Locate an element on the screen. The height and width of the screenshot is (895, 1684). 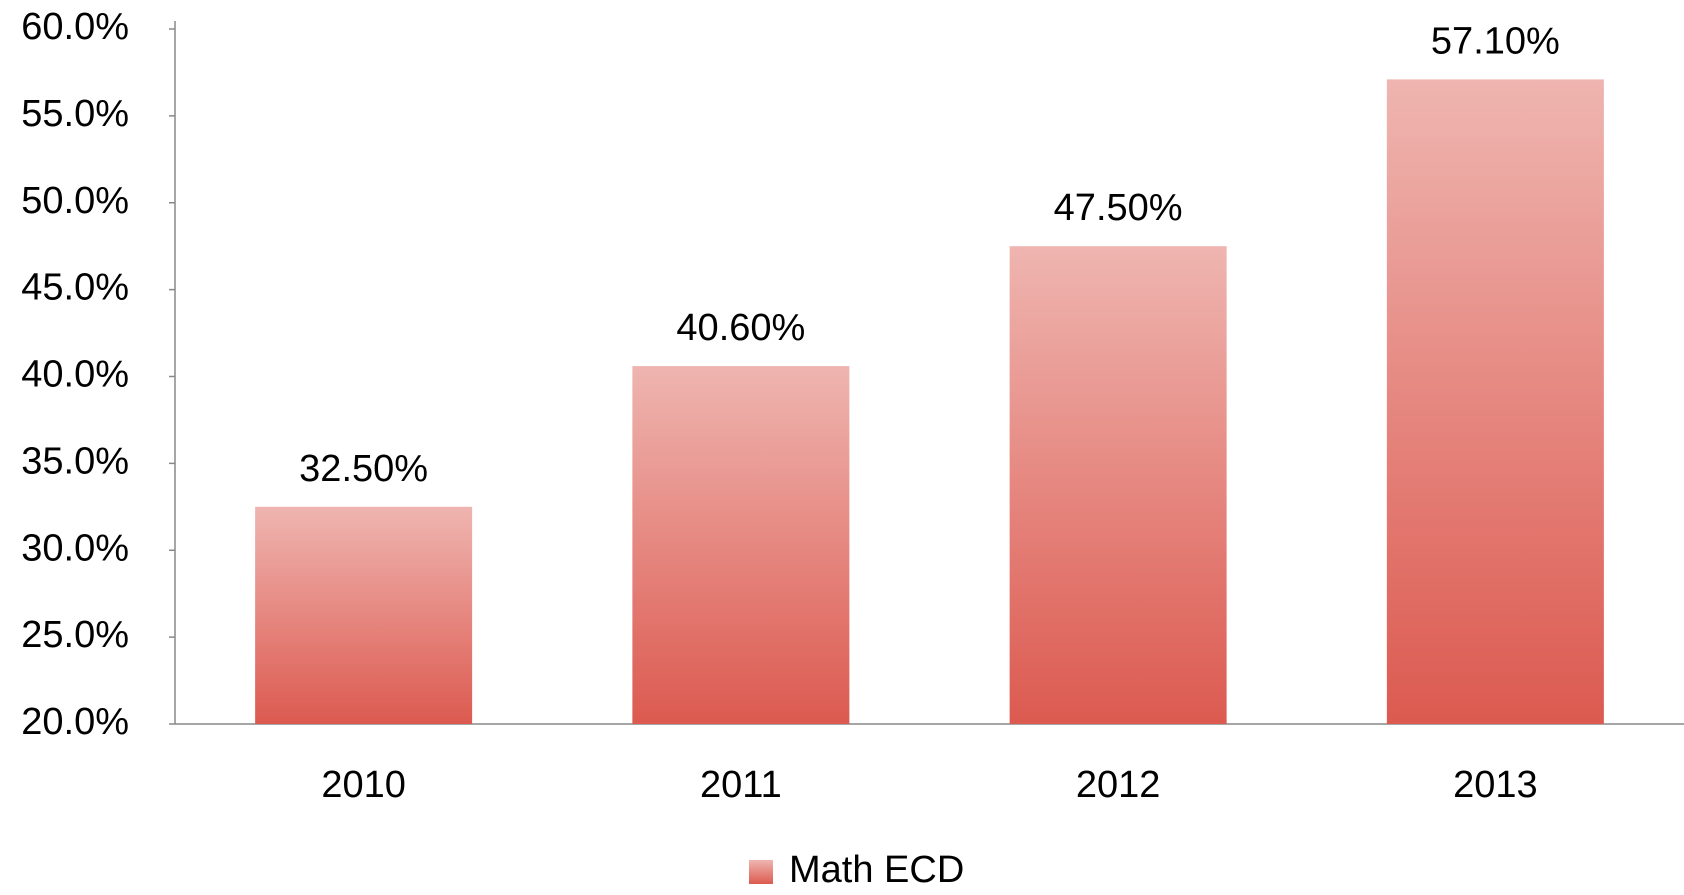
y-tick-label: 20.0% is located at coordinates (75, 722).